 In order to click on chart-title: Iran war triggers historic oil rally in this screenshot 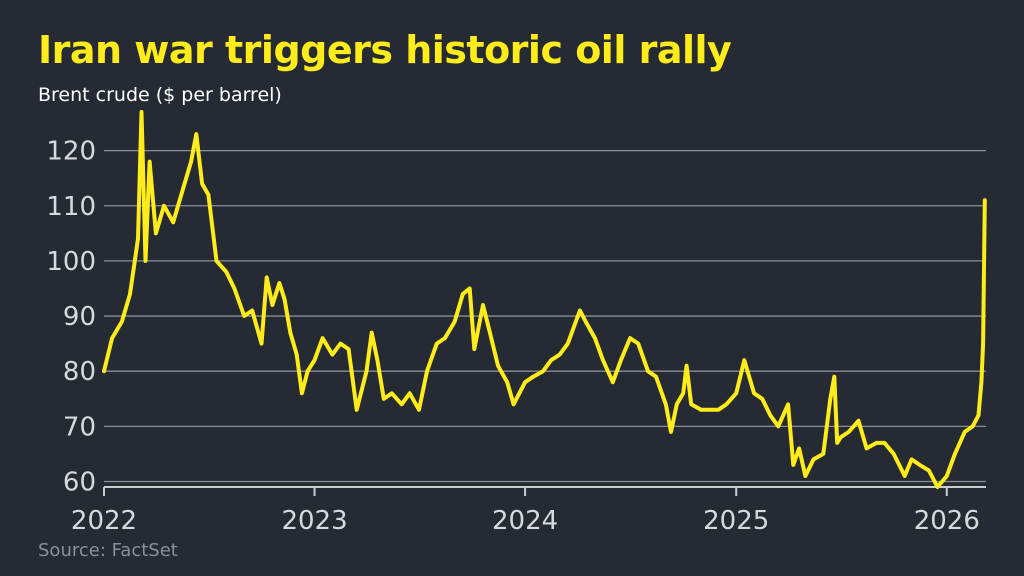, I will do `click(385, 50)`.